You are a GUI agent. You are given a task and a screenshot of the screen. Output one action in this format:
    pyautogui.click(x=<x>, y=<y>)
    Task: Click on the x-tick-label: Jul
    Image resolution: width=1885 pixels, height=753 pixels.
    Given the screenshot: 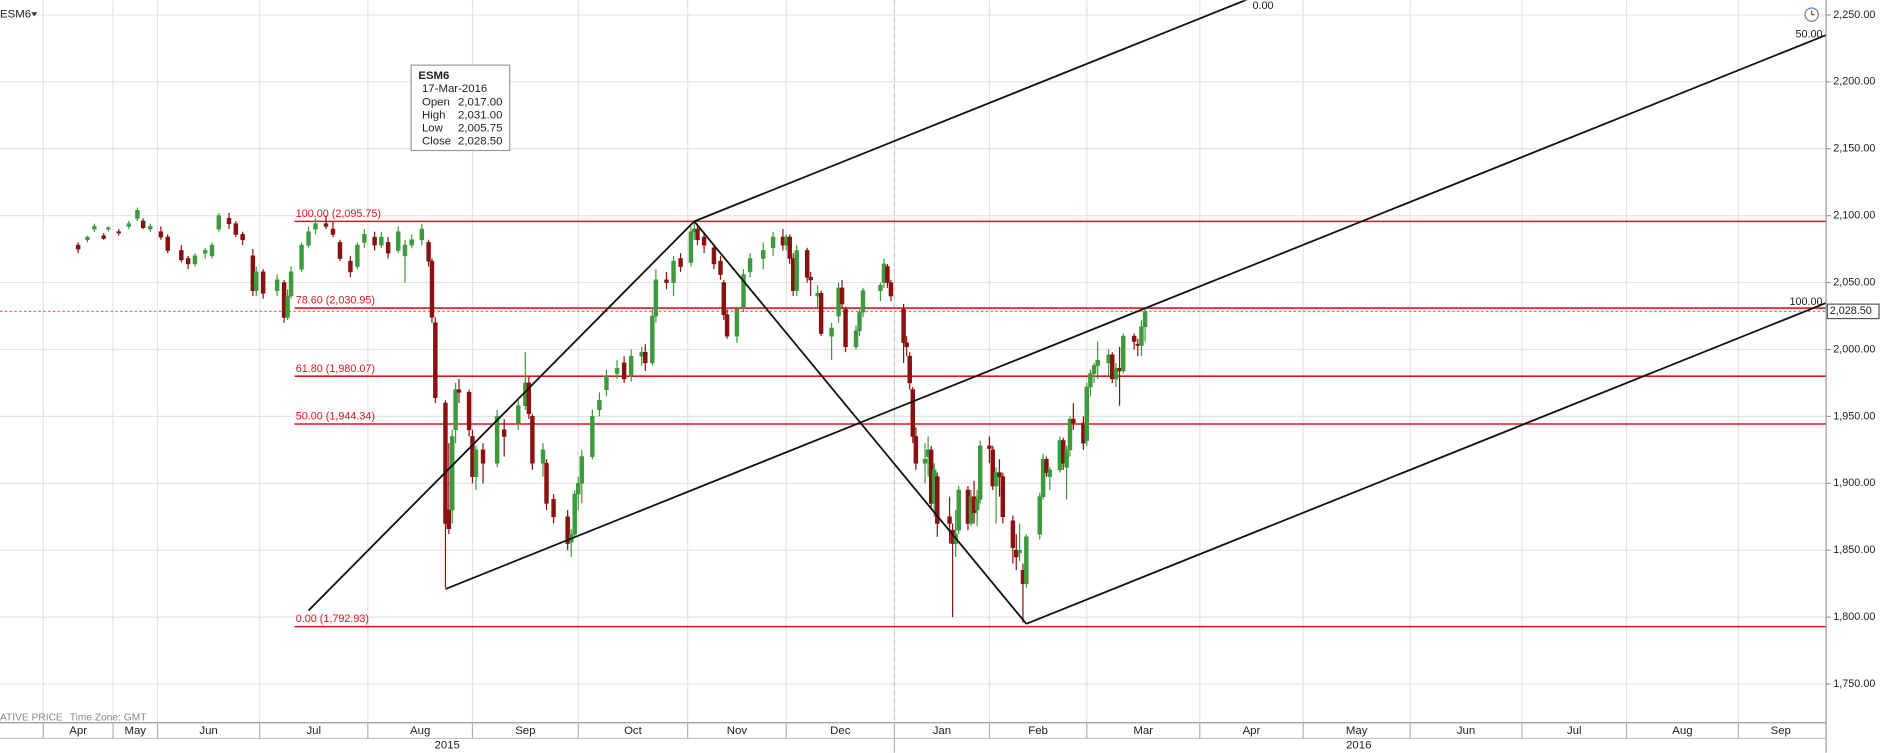 What is the action you would take?
    pyautogui.click(x=313, y=731)
    